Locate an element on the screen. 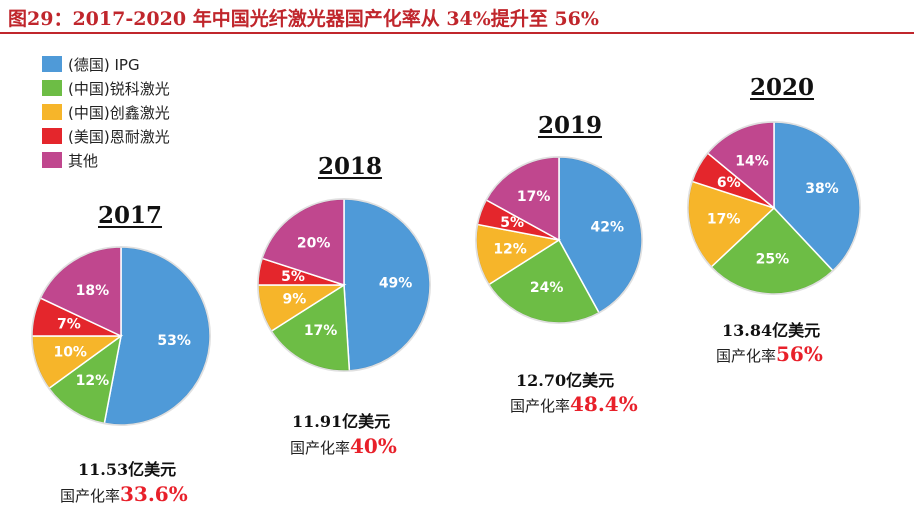 This screenshot has width=914, height=510. pie-rim-2017 is located at coordinates (121, 336).